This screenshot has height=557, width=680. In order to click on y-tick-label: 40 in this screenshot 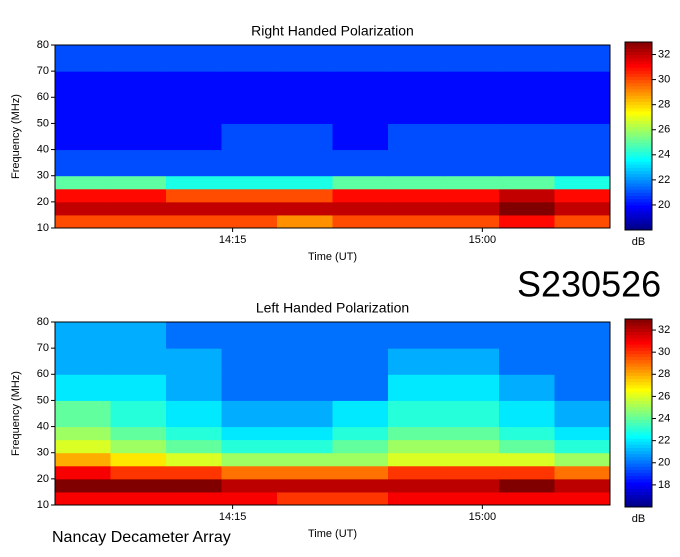, I will do `click(43, 149)`.